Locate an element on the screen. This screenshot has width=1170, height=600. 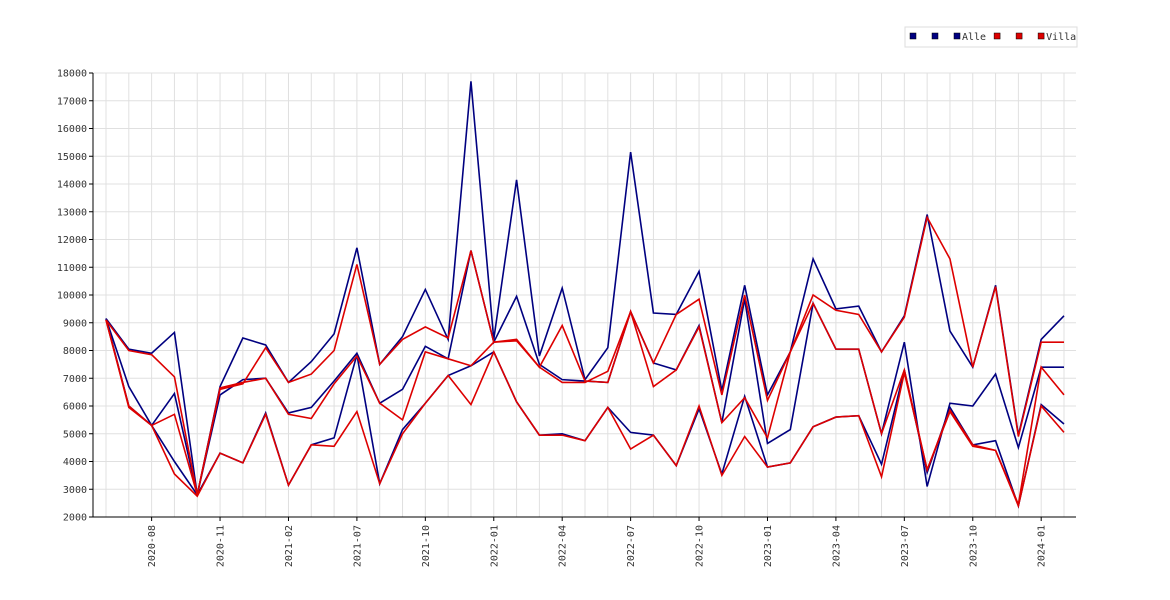
y-tick-label: 2000 is located at coordinates (75, 518).